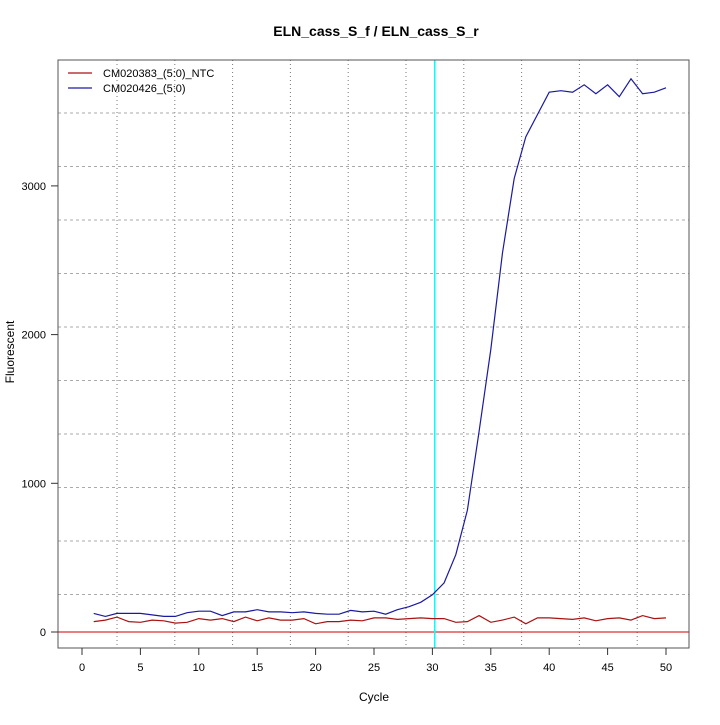  Describe the element at coordinates (374, 668) in the screenshot. I see `x-tick-label: 25` at that location.